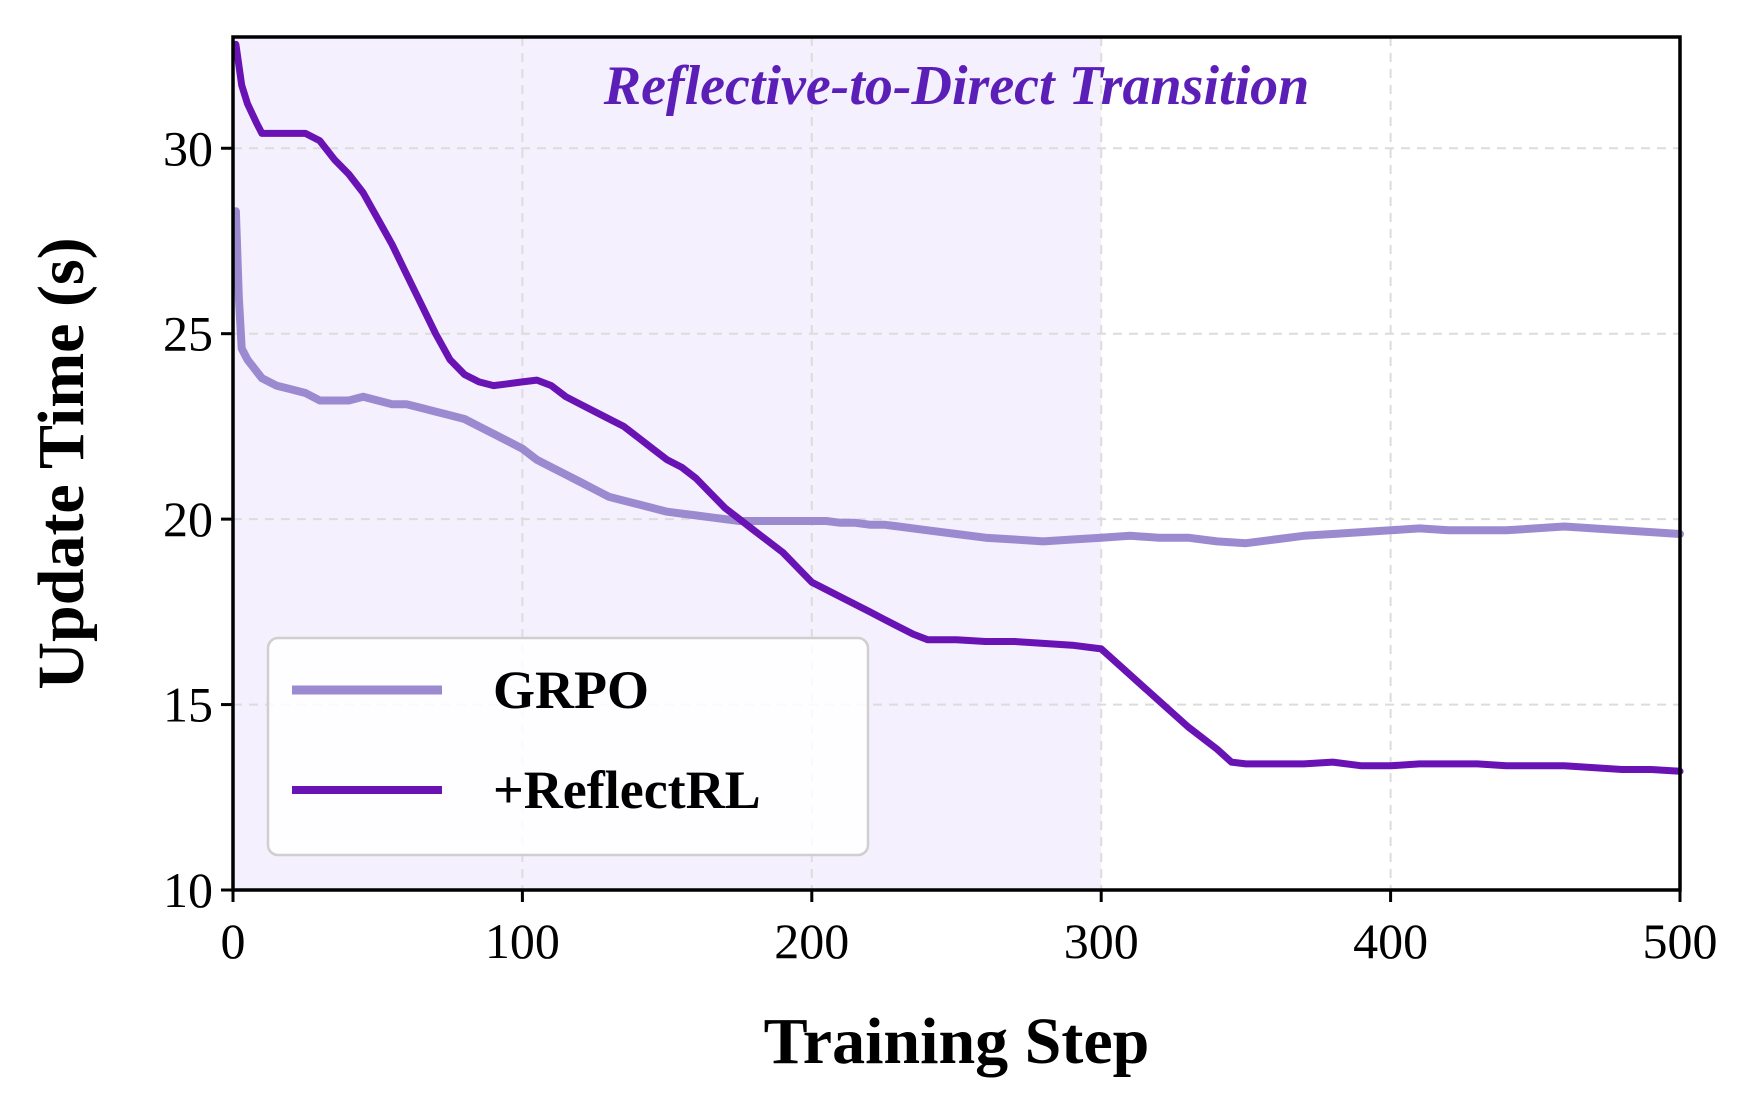  What do you see at coordinates (627, 790) in the screenshot?
I see `legend-label-1: +ReflectRL` at bounding box center [627, 790].